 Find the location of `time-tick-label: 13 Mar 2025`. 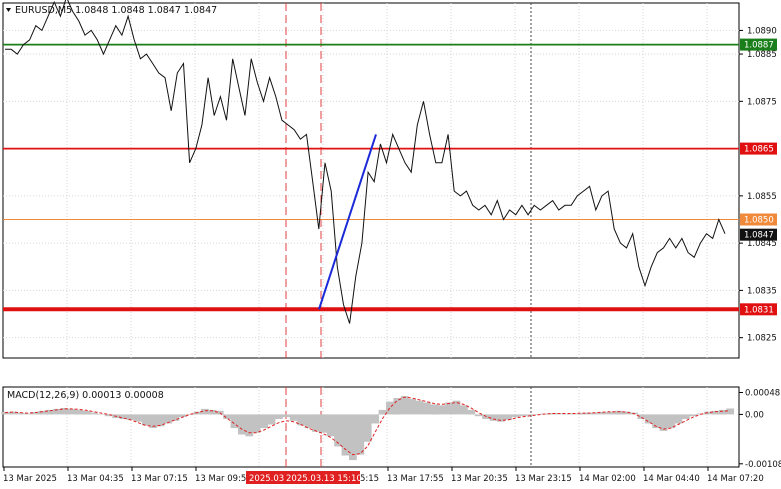

time-tick-label: 13 Mar 2025 is located at coordinates (30, 479).